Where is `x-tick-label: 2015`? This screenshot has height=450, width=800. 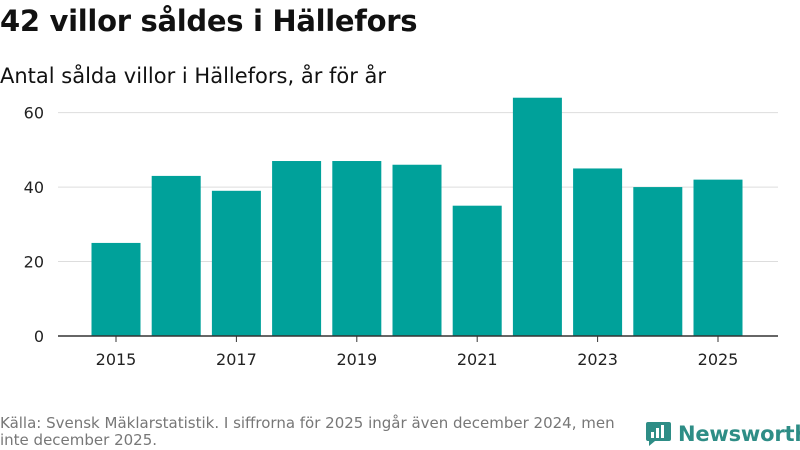 x-tick-label: 2015 is located at coordinates (116, 359).